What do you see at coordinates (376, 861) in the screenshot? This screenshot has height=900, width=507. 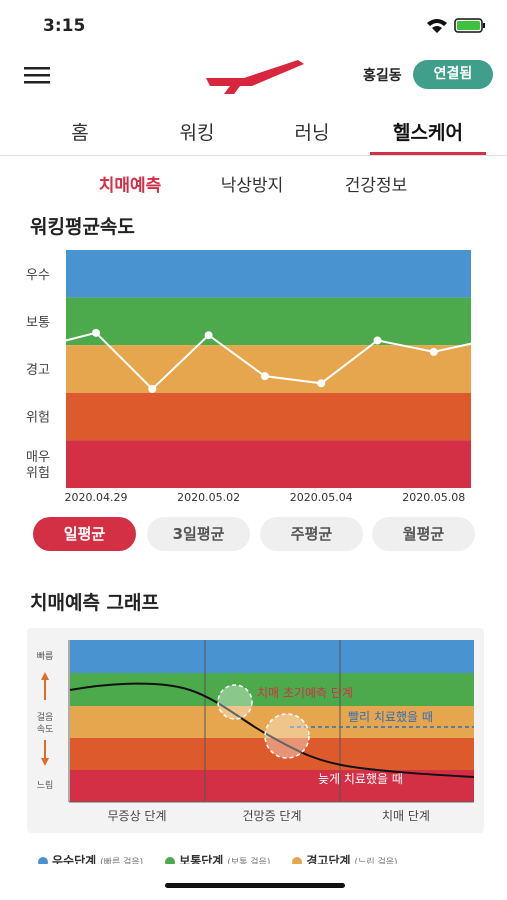 I see `legend-note: (느린 걸음)` at bounding box center [376, 861].